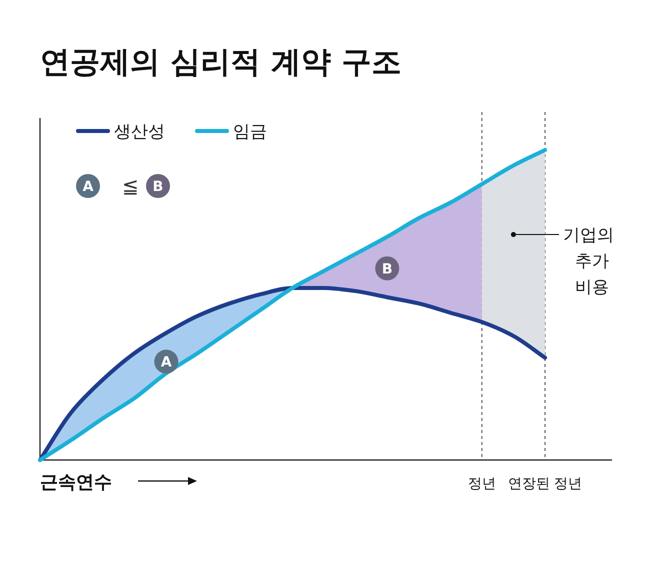 This screenshot has width=658, height=570. I want to click on legend-label: 임금, so click(250, 132).